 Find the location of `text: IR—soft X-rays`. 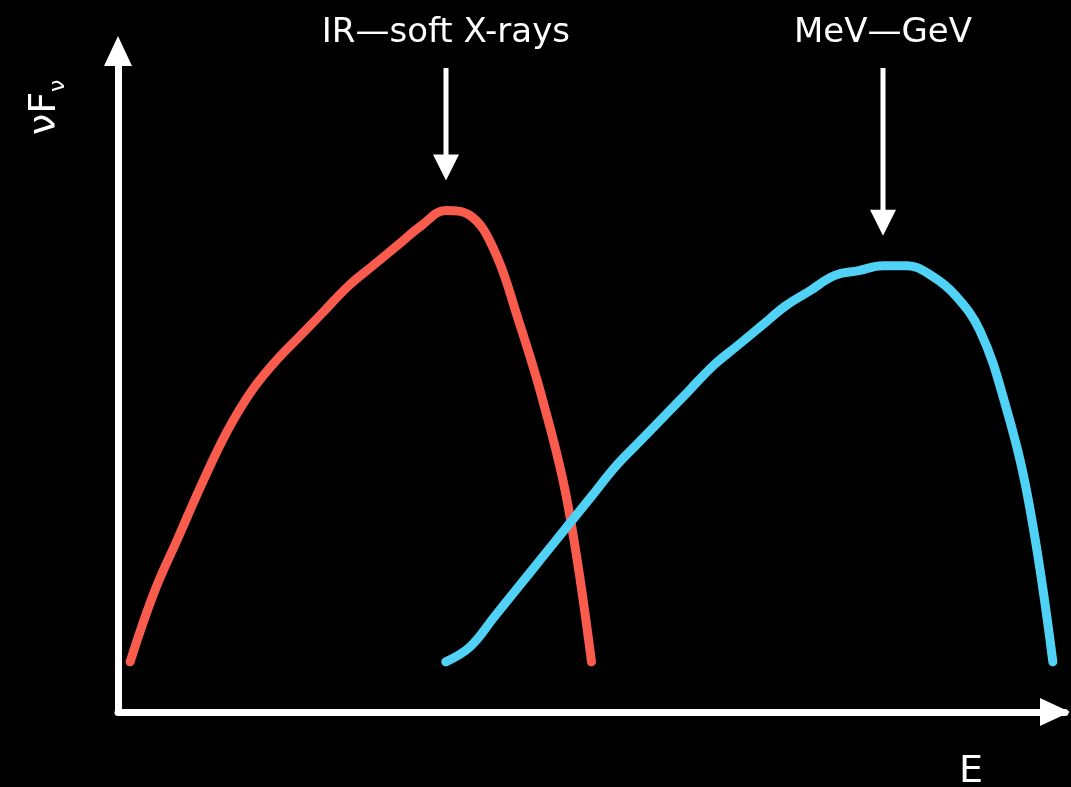

text: IR—soft X-rays is located at coordinates (445, 30).